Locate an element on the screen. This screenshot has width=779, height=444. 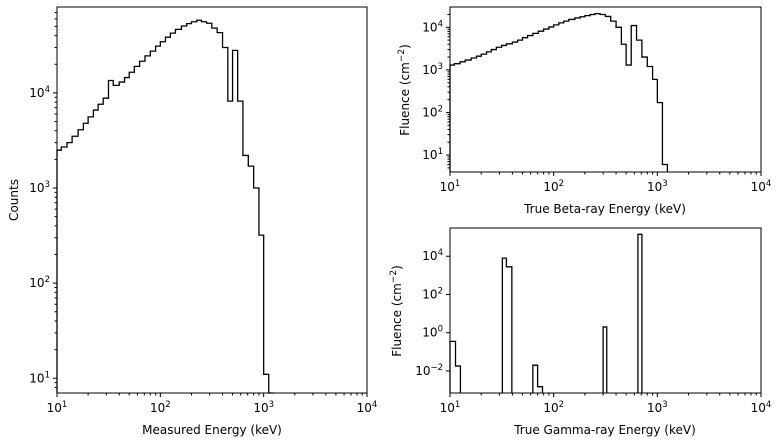
beta-x-axis-label: True Beta-ray Energy (keV) is located at coordinates (604, 209).